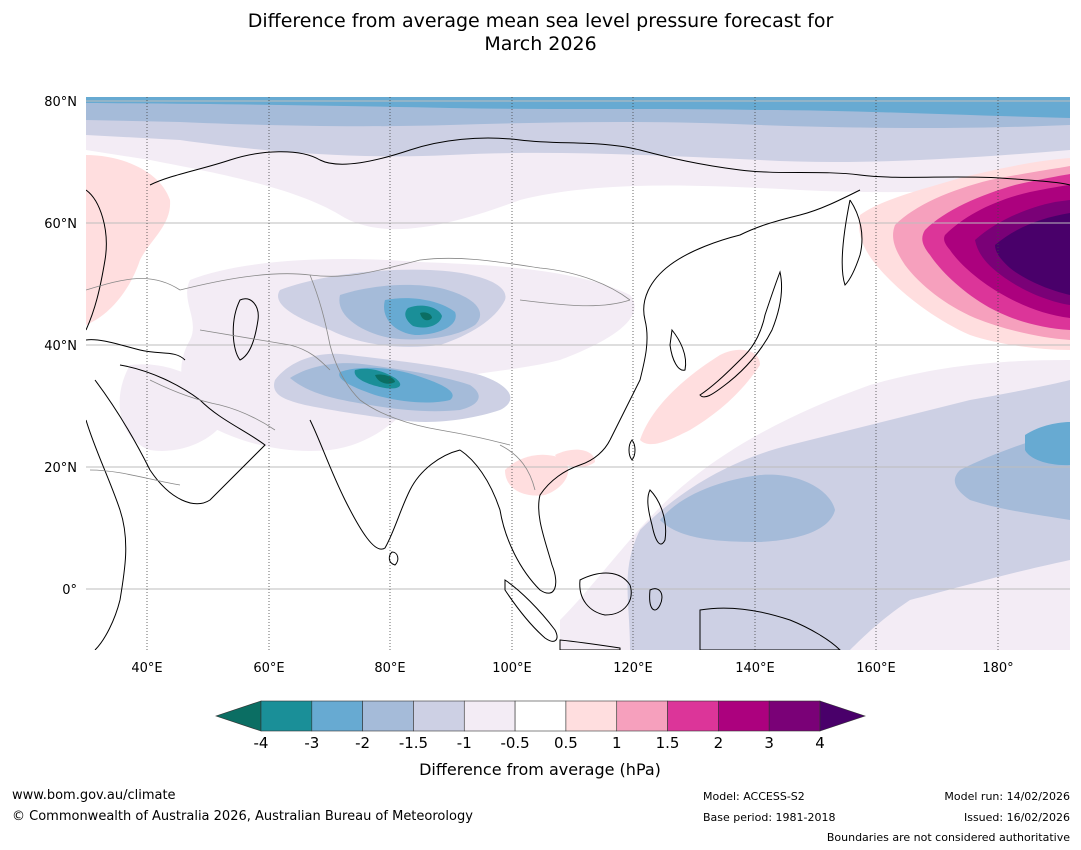 This screenshot has height=850, width=1081. Describe the element at coordinates (769, 743) in the screenshot. I see `colorbar-tick-label: 3` at that location.